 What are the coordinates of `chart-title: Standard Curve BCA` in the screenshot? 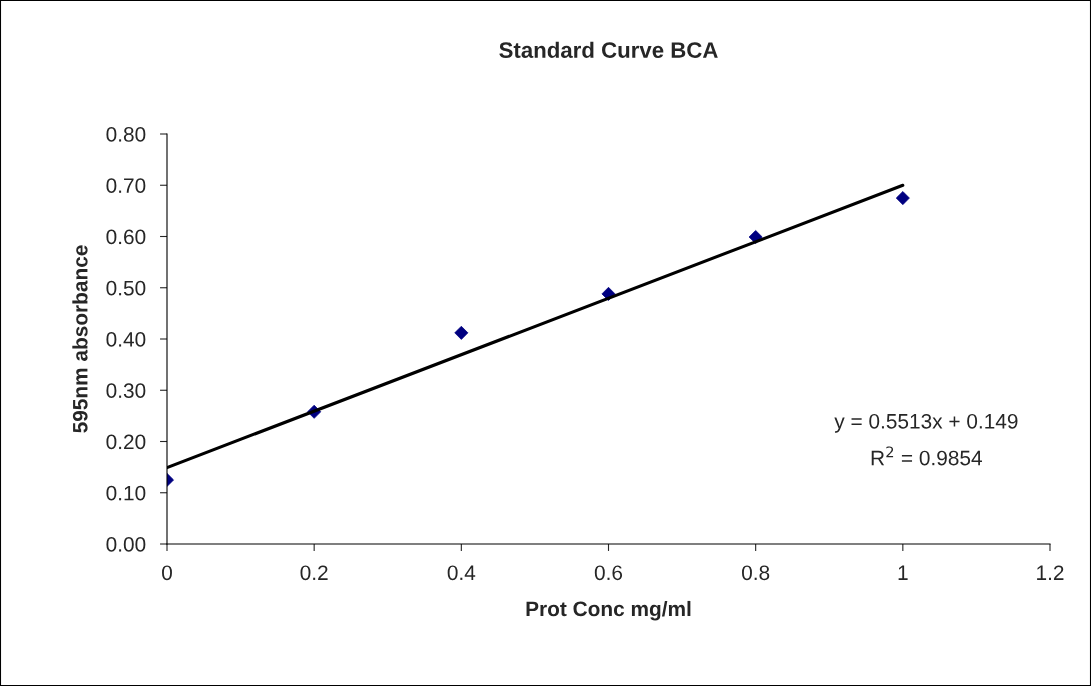 It's located at (608, 49).